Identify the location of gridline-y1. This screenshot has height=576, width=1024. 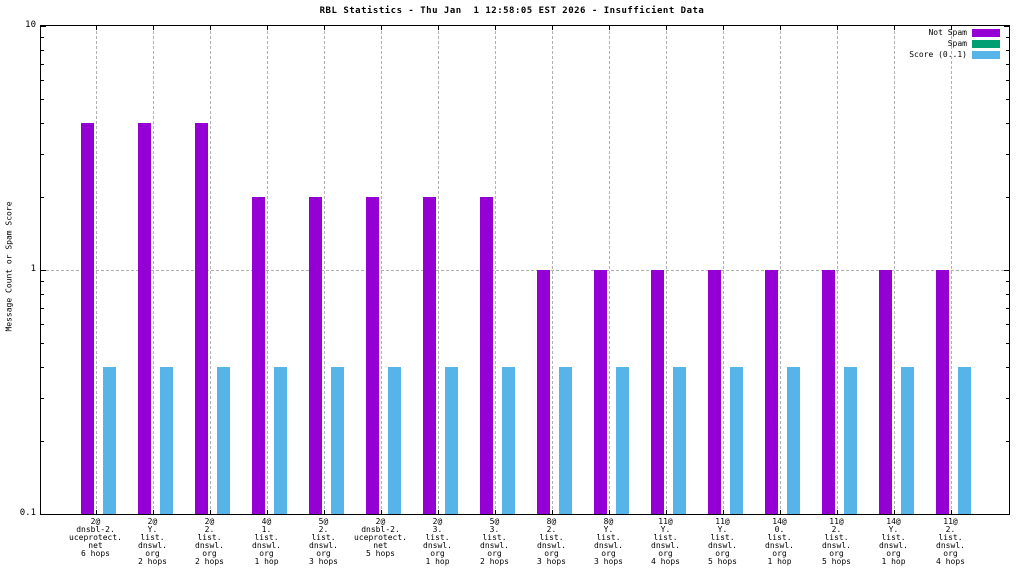
(525, 270).